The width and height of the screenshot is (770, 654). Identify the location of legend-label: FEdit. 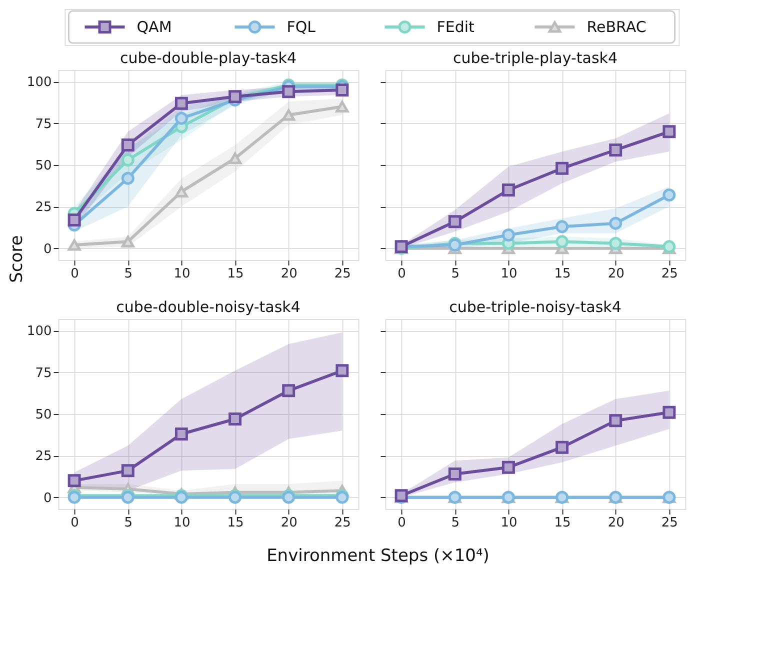
(455, 27).